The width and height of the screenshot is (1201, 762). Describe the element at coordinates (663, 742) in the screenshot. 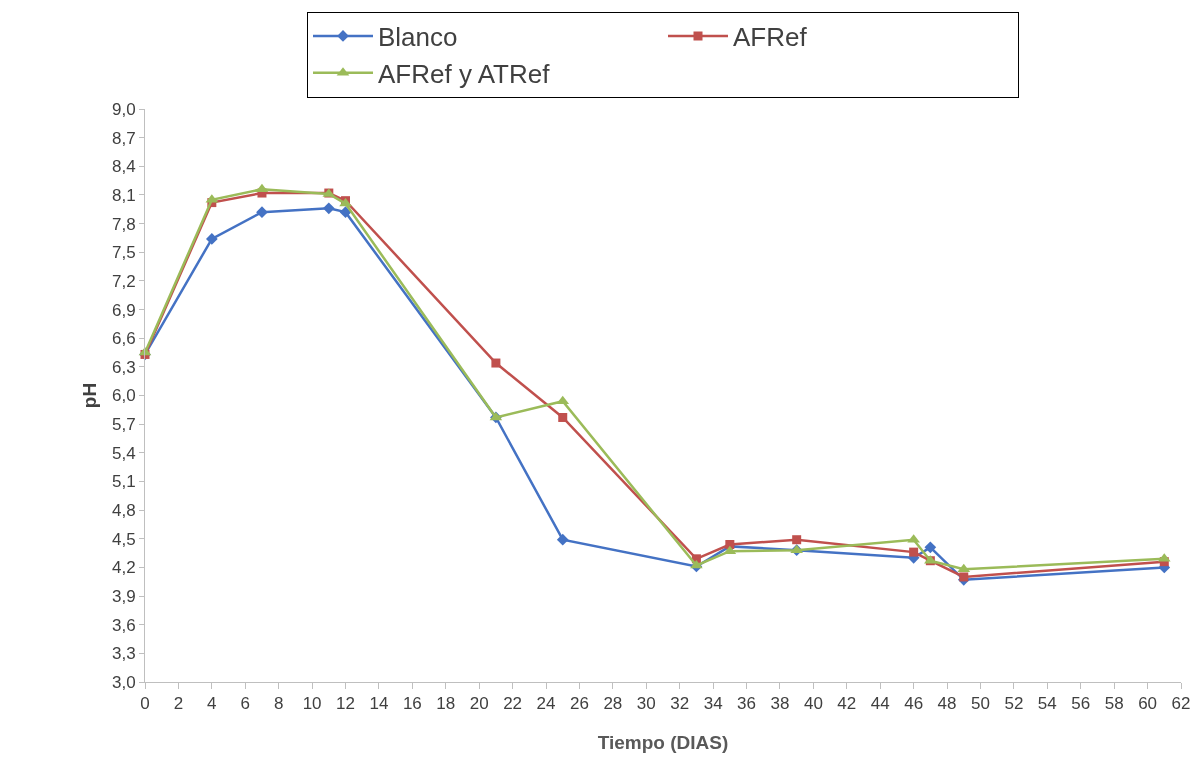

I see `x-axis-title: Tiempo (DIAS)` at that location.